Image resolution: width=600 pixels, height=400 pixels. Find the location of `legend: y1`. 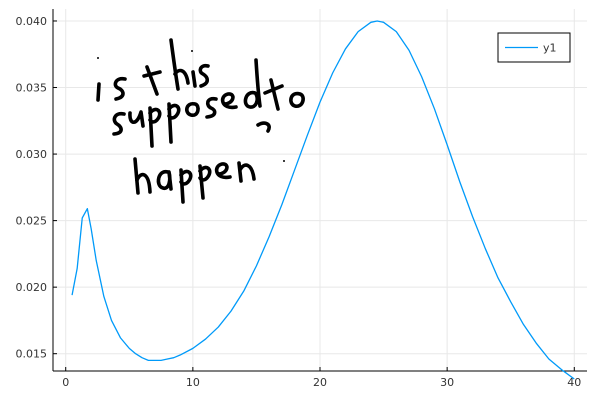

legend: y1 is located at coordinates (534, 47).